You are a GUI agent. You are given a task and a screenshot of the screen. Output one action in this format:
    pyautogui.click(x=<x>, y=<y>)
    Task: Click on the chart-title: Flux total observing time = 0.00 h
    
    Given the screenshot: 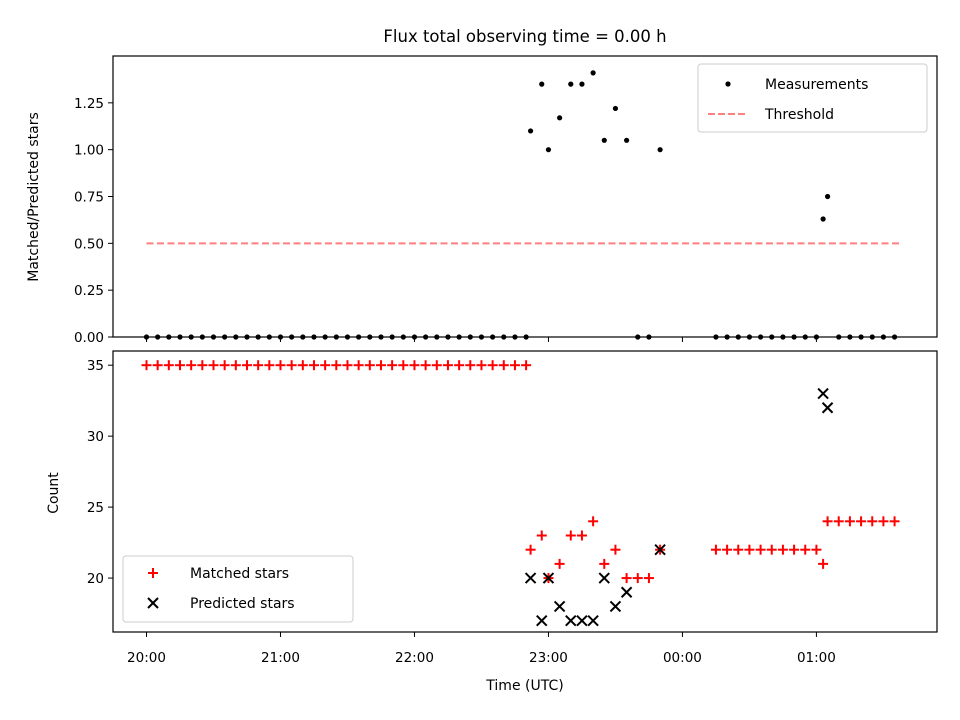 What is the action you would take?
    pyautogui.click(x=524, y=36)
    